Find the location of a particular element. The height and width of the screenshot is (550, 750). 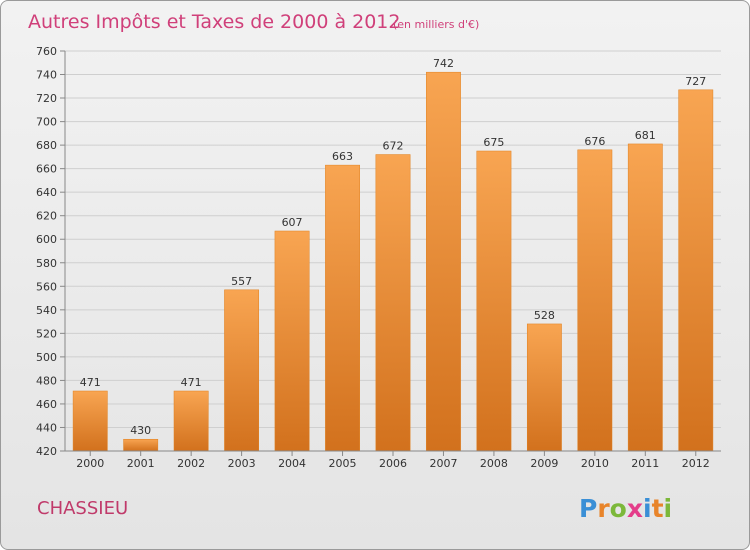

data-label-2011: 681 is located at coordinates (645, 135).